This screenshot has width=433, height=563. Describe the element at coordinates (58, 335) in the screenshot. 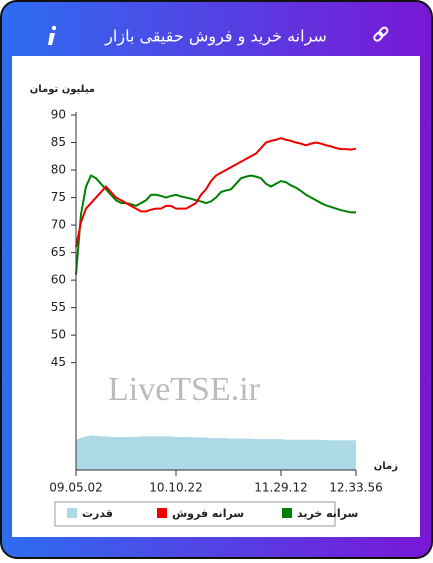

I see `y-tick-label: 50` at that location.